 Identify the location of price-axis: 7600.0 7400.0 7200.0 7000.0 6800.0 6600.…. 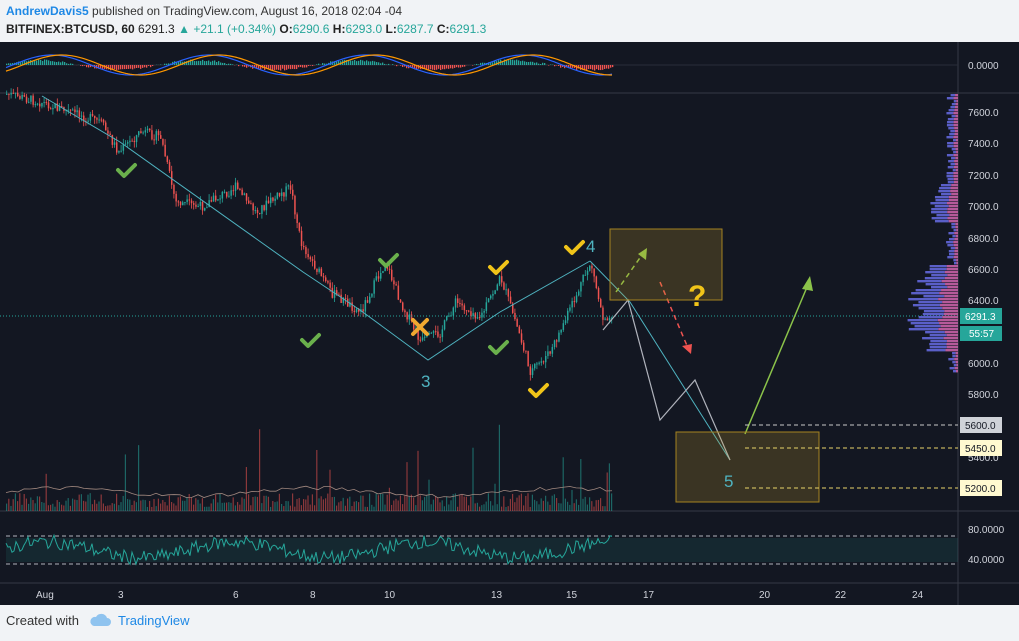
(981, 302).